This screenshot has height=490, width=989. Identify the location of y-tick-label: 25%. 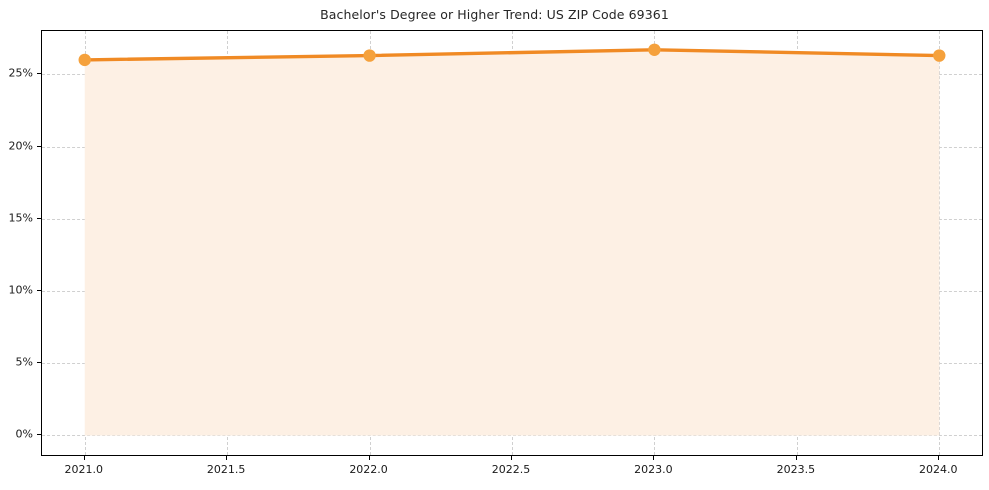
(20, 73).